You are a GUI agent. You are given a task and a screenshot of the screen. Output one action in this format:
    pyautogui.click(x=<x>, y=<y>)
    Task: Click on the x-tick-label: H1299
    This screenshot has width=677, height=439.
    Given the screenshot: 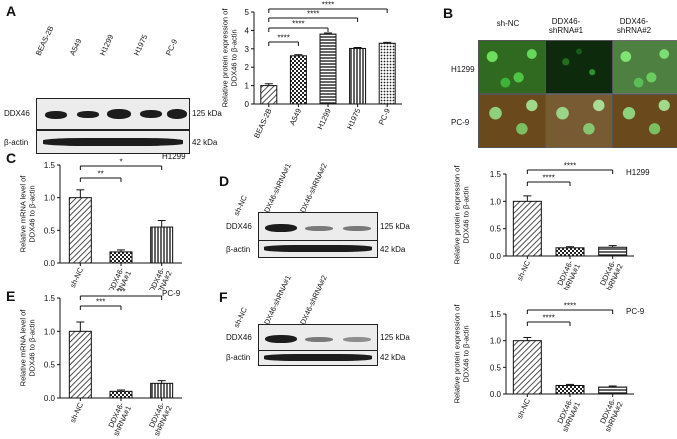 What is the action you would take?
    pyautogui.click(x=324, y=119)
    